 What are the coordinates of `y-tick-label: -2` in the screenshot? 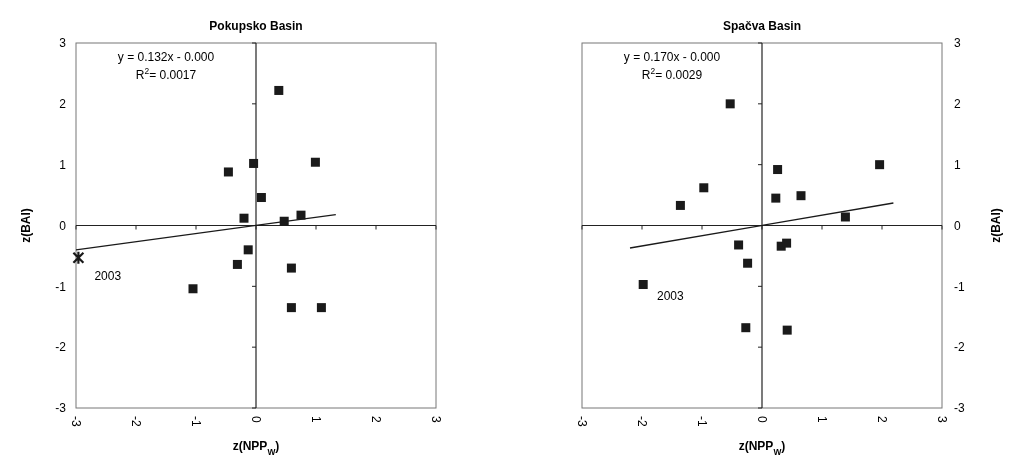 It's located at (61, 347).